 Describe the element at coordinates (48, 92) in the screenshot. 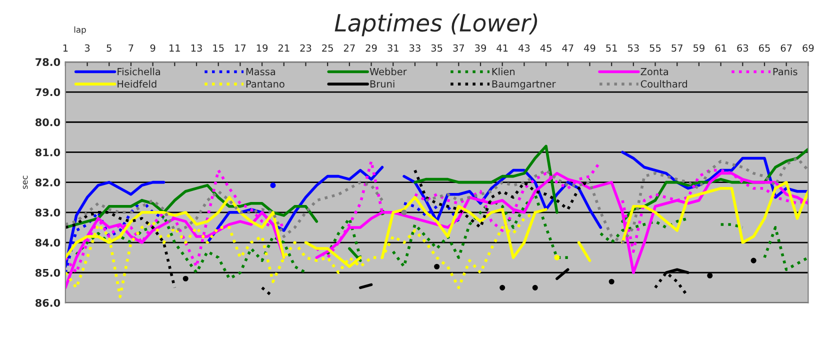

I see `y-tick-label: 79.0` at that location.